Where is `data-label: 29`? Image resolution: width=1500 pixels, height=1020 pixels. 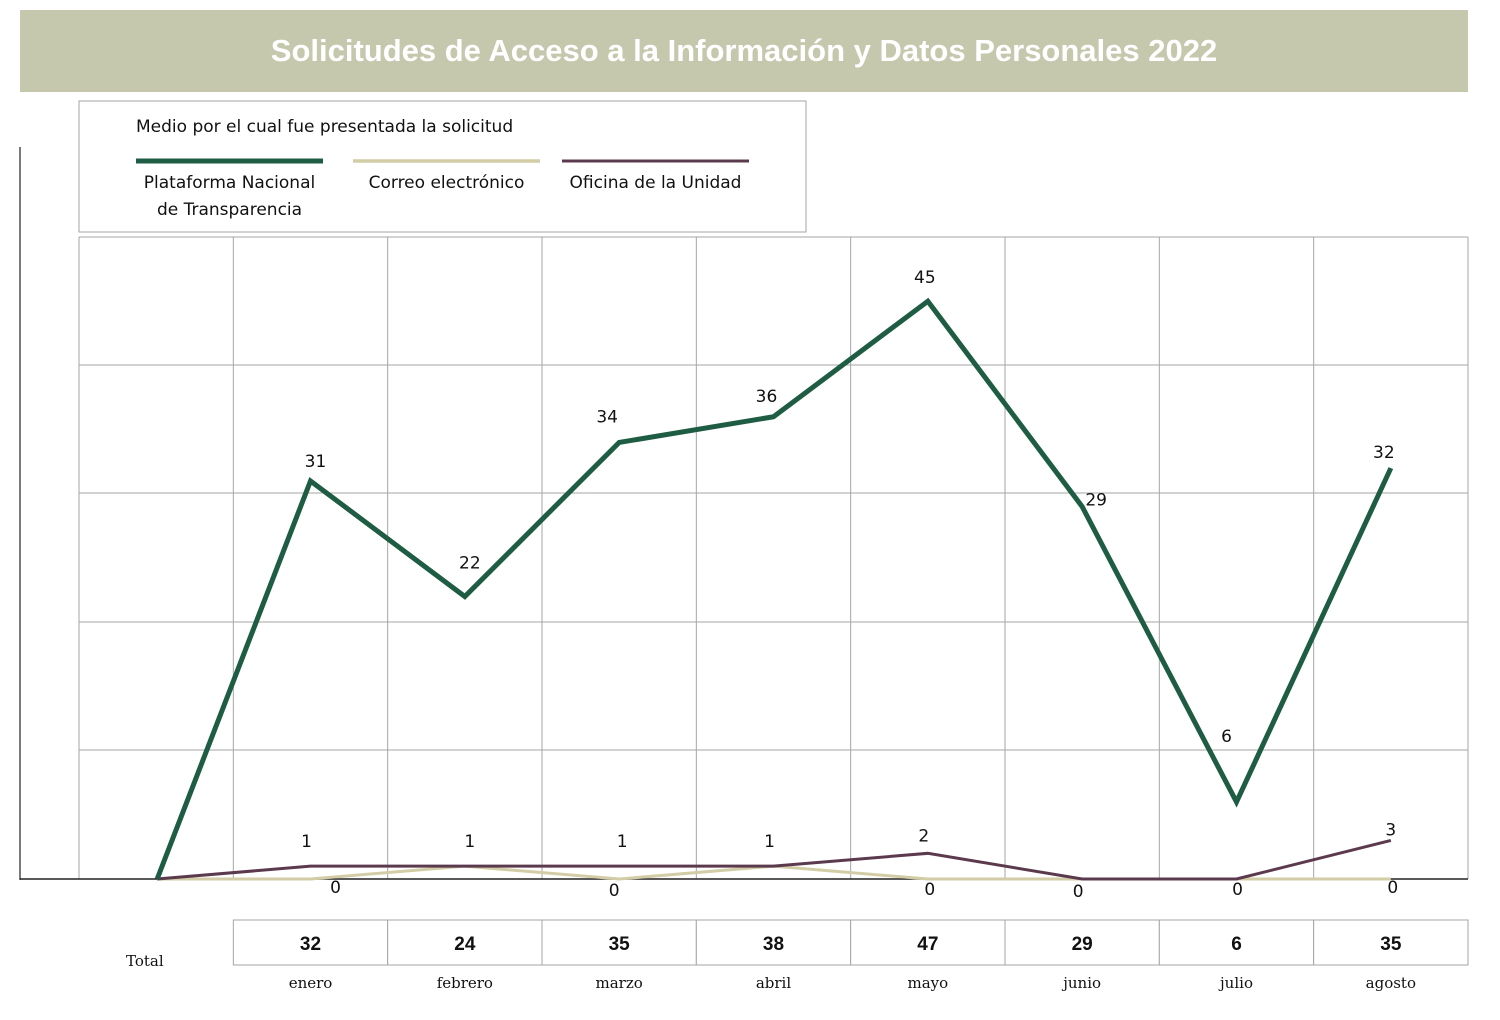
data-label: 29 is located at coordinates (1096, 501).